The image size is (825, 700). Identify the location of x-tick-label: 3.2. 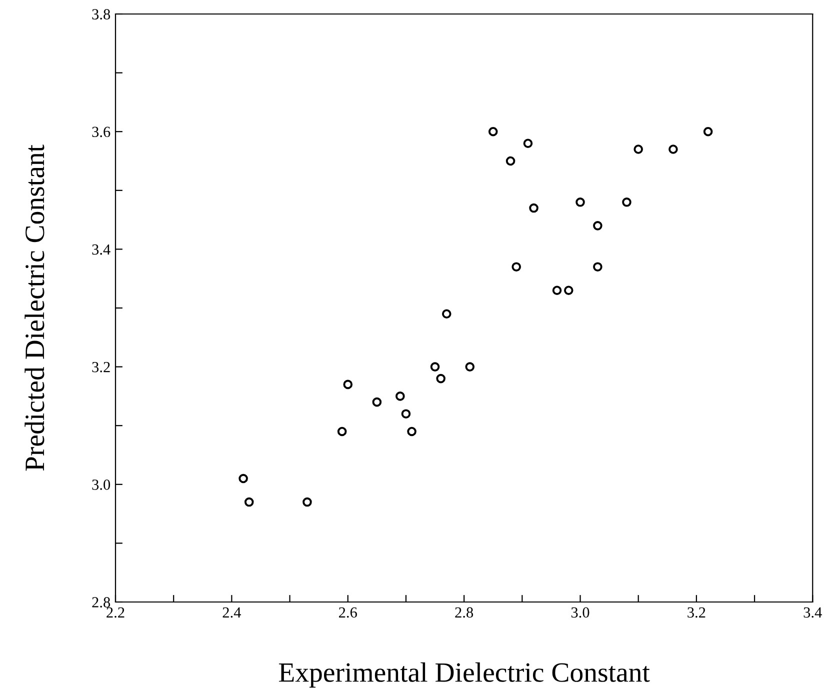
(697, 612).